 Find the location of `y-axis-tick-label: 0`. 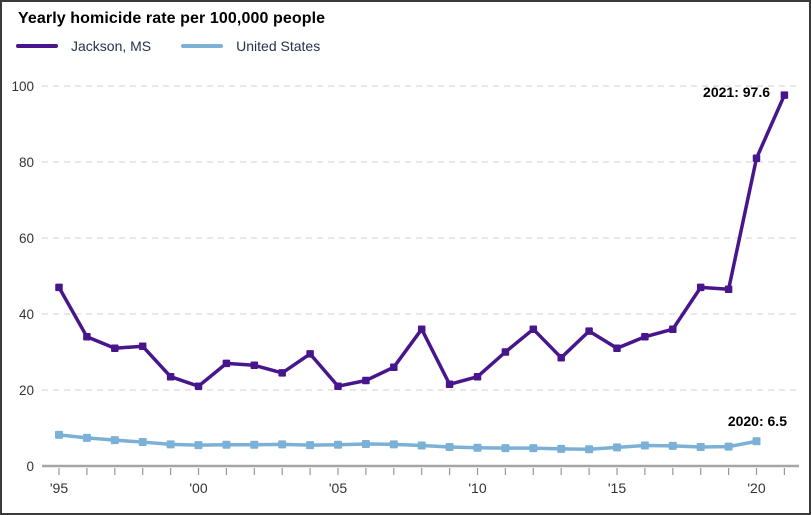

y-axis-tick-label: 0 is located at coordinates (30, 466).